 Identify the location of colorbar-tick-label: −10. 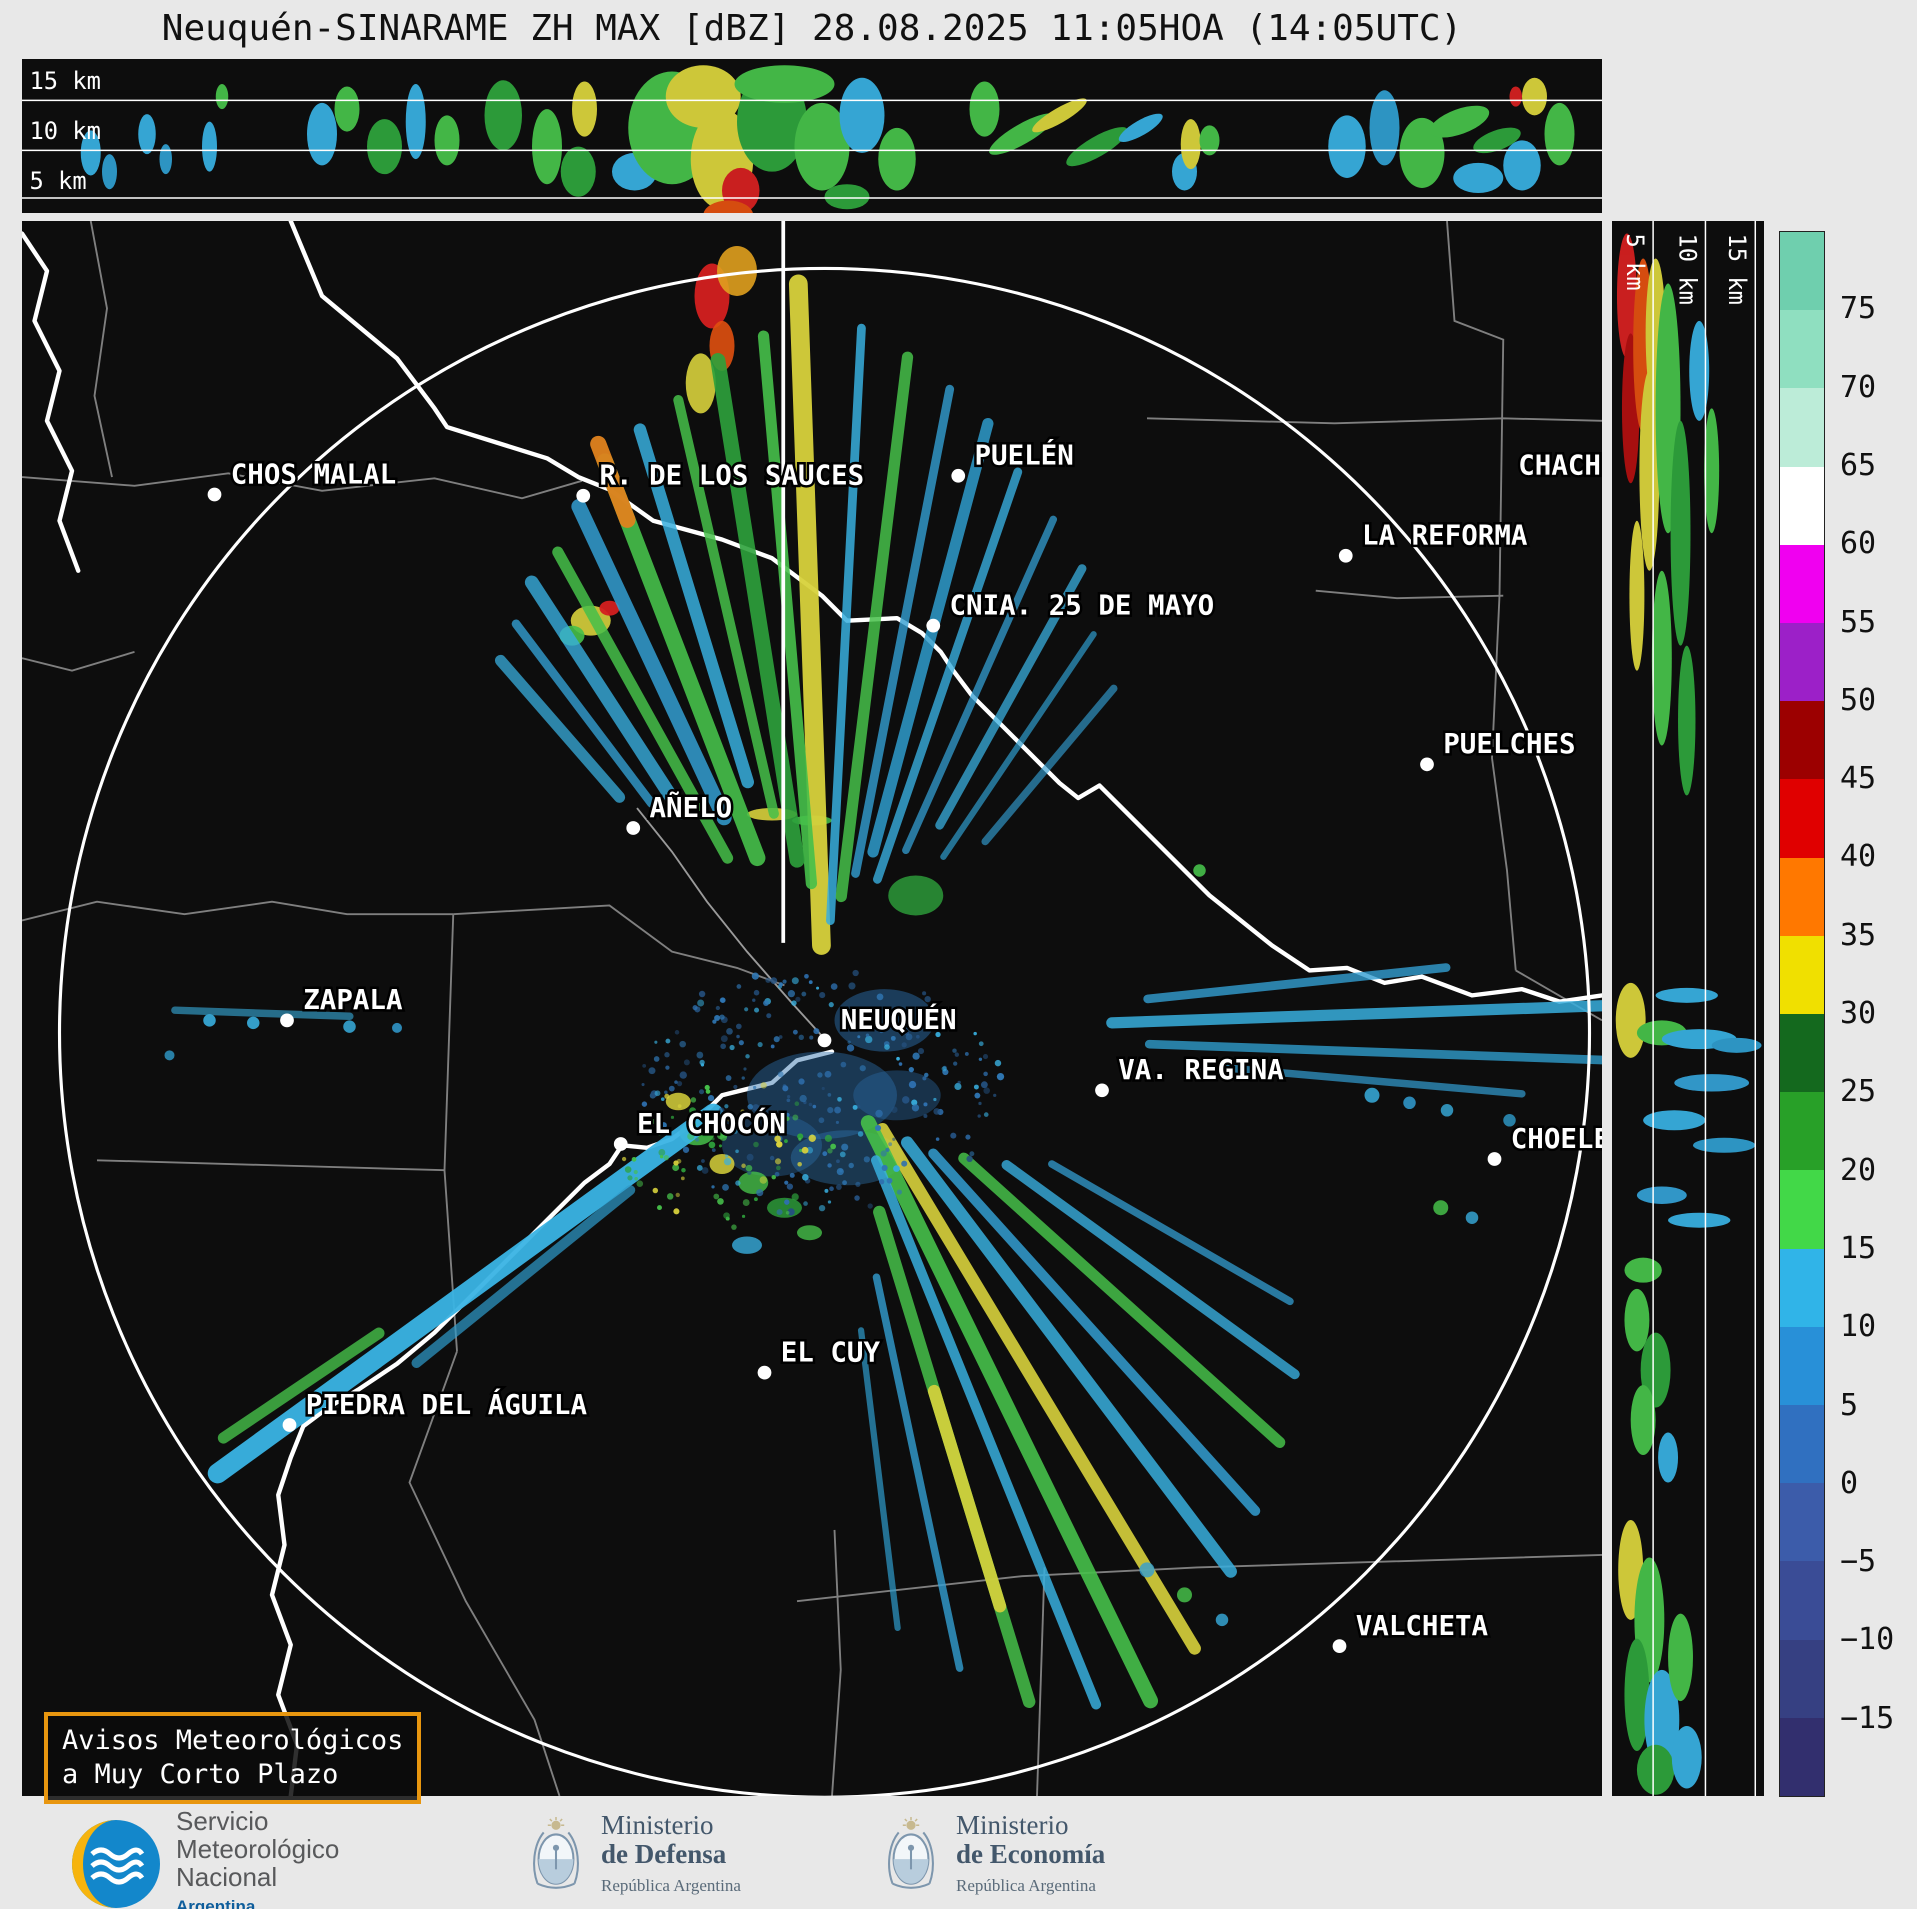
(1867, 1640).